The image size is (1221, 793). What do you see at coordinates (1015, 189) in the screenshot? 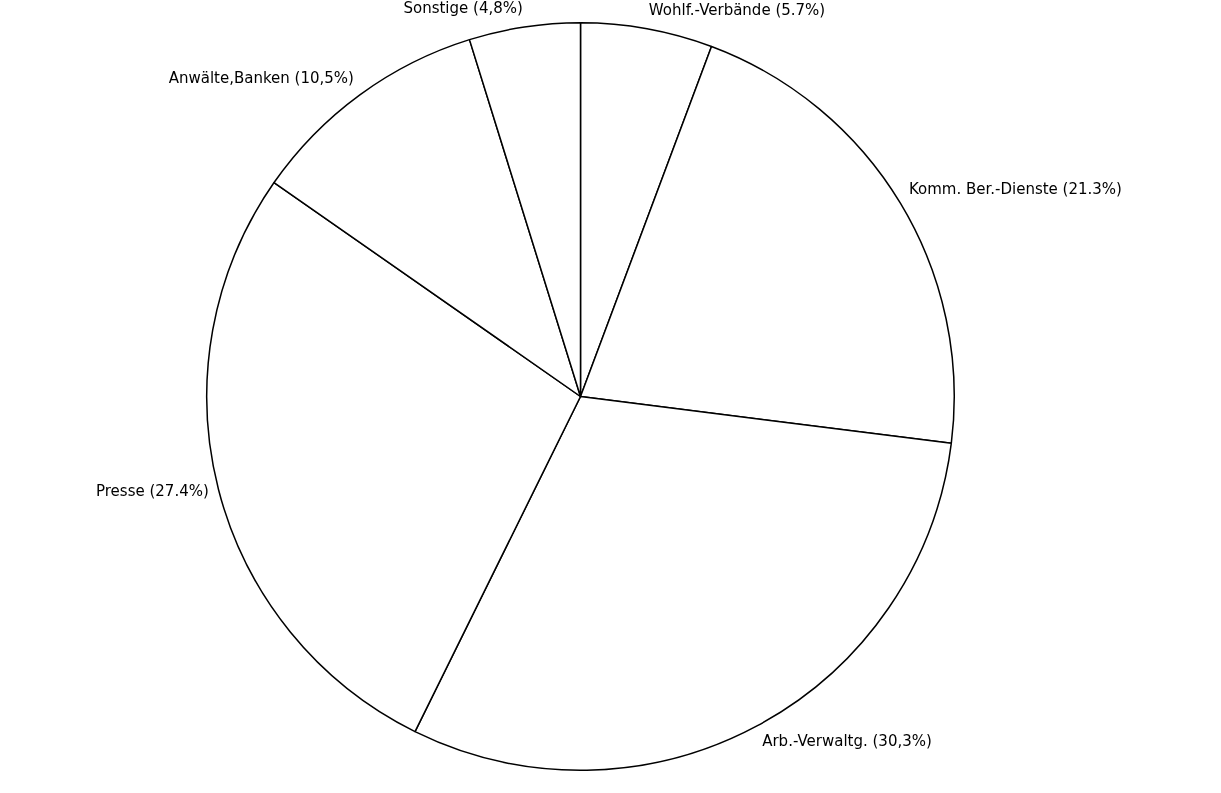
I see `slice-label: Komm. Ber.-Dienste (21.3%)` at bounding box center [1015, 189].